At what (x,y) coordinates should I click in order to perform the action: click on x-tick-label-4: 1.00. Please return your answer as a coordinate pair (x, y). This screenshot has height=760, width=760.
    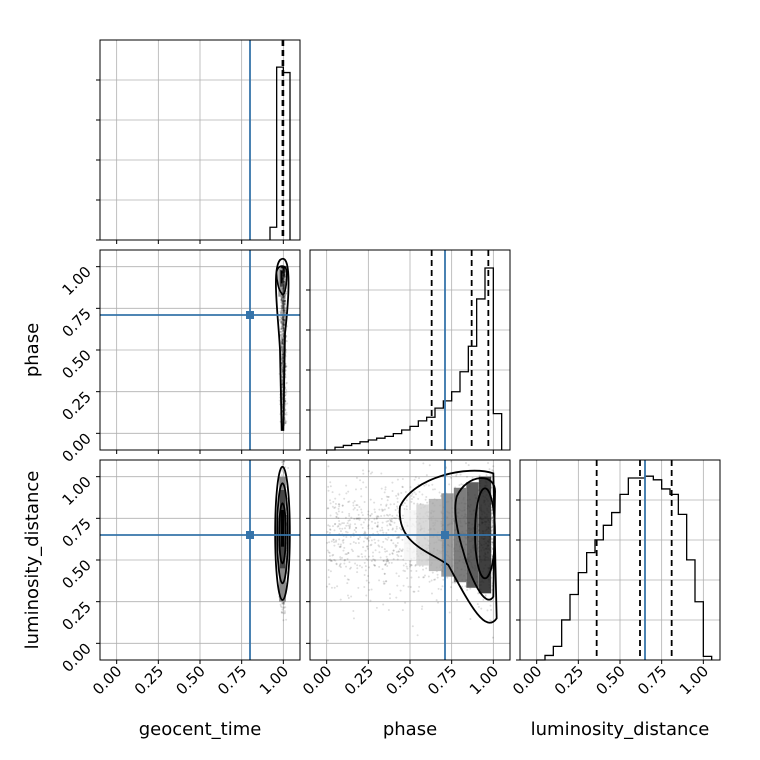
    Looking at the image, I should click on (694, 680).